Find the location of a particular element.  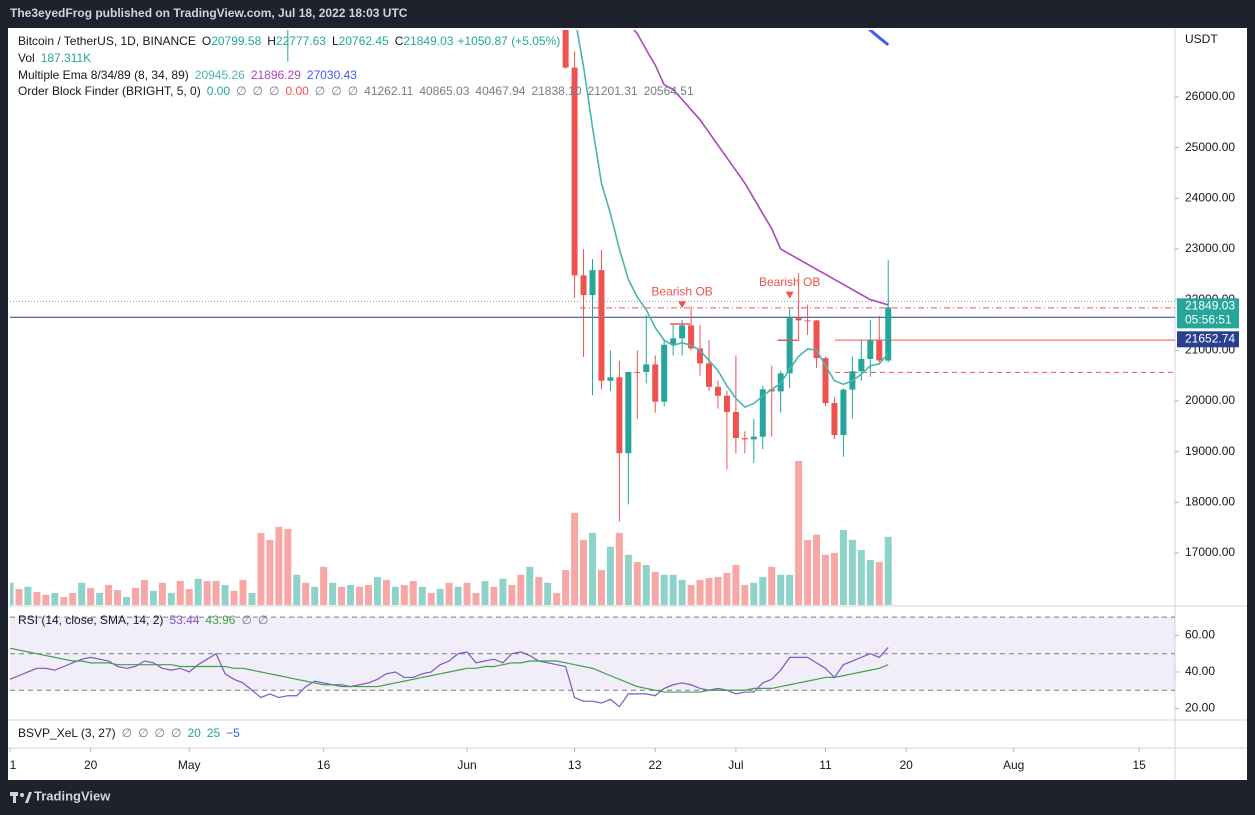

y-tick-label: 25000.00 is located at coordinates (1210, 147).